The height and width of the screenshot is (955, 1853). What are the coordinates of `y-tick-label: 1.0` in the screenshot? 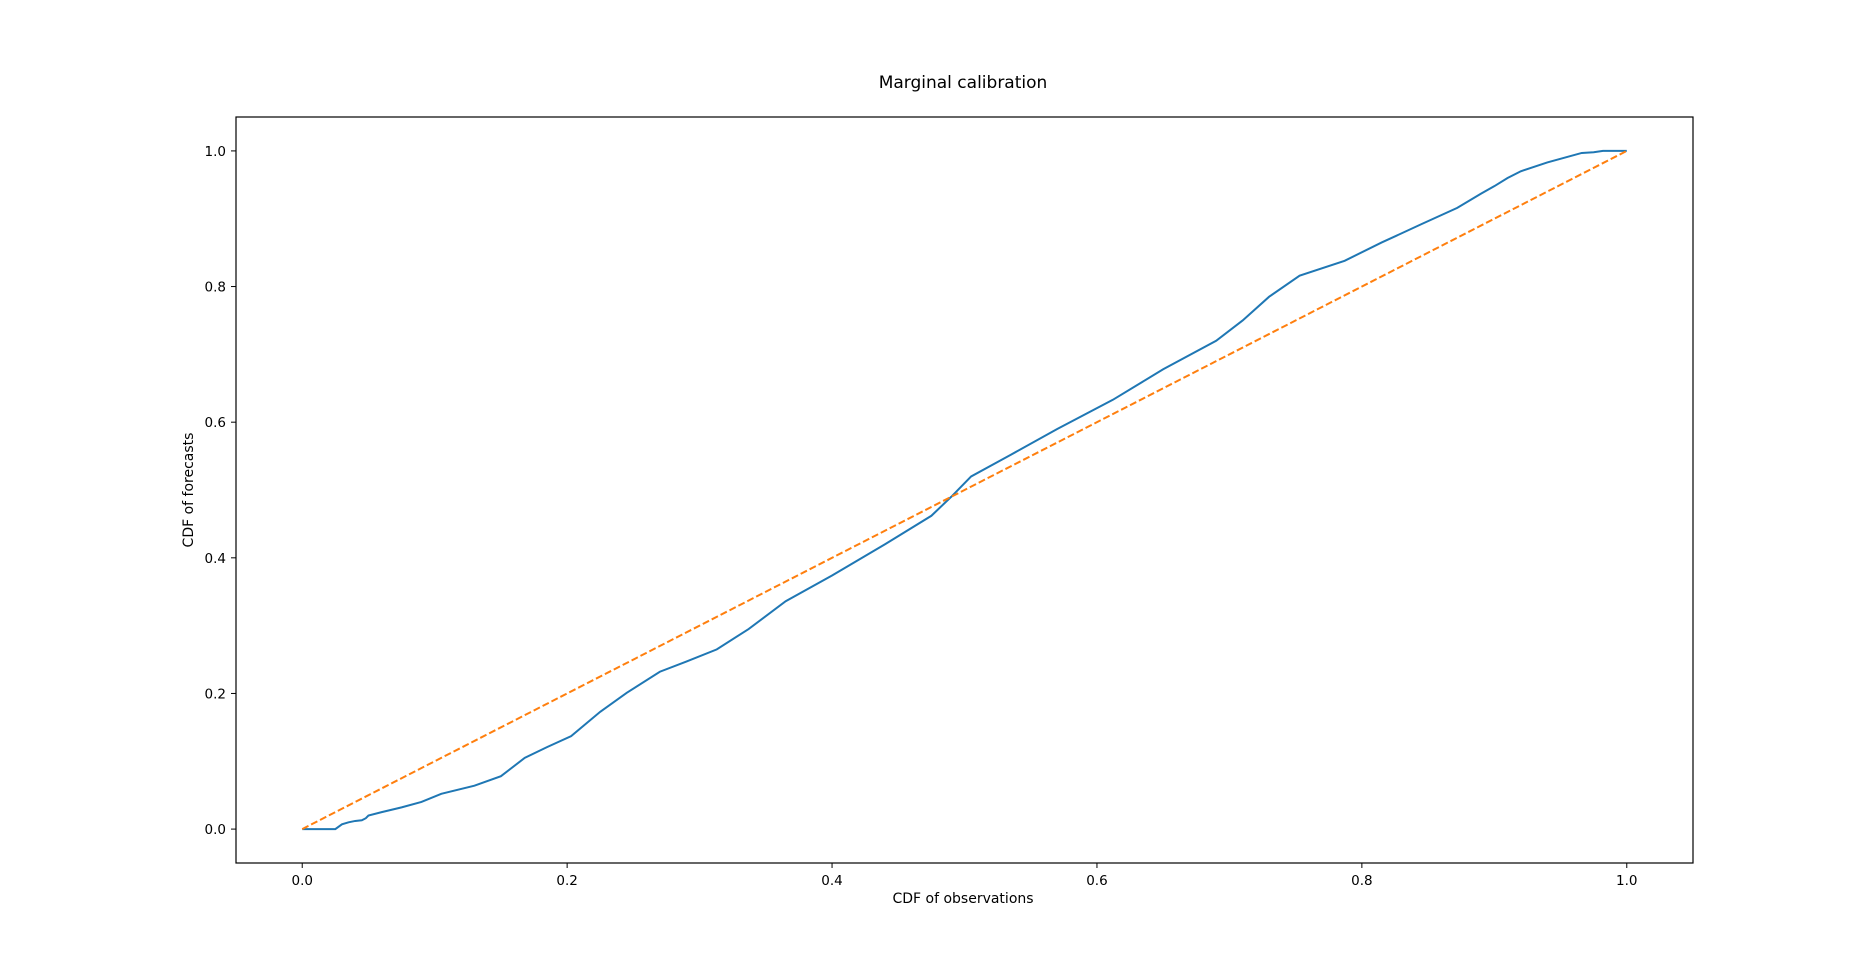 It's located at (215, 152).